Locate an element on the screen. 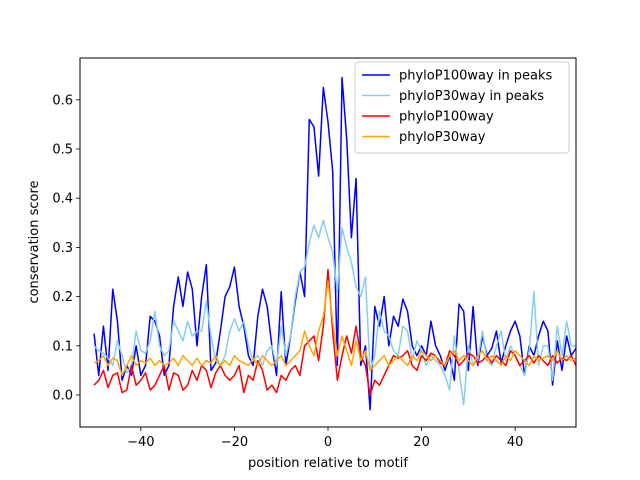  x-axis-label: position relative to motif is located at coordinates (328, 463).